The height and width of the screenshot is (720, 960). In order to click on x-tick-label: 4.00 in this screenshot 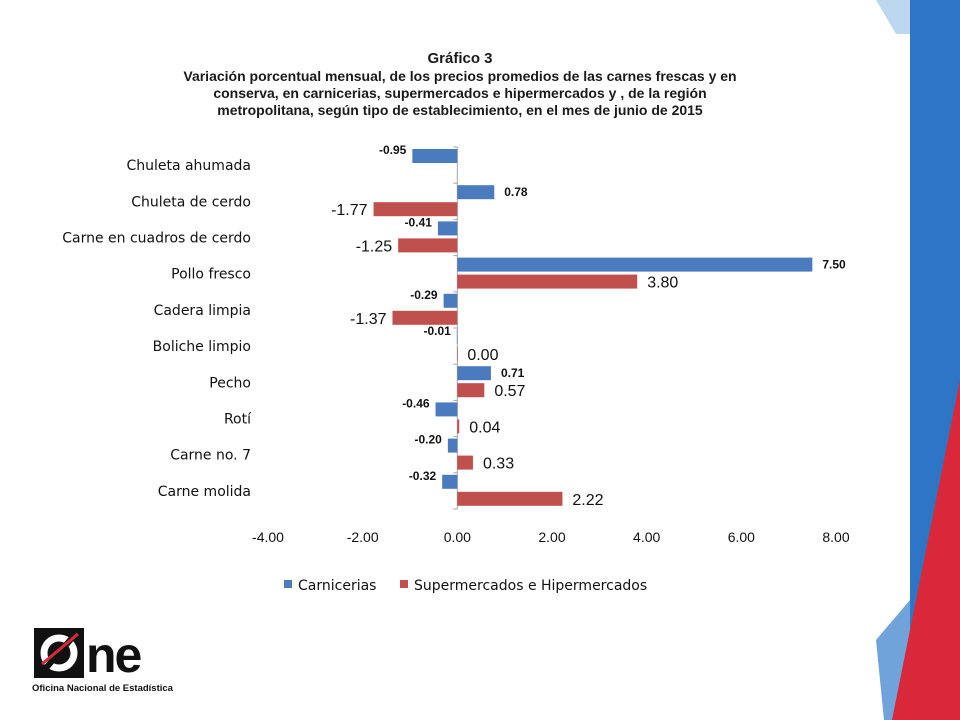, I will do `click(646, 537)`.